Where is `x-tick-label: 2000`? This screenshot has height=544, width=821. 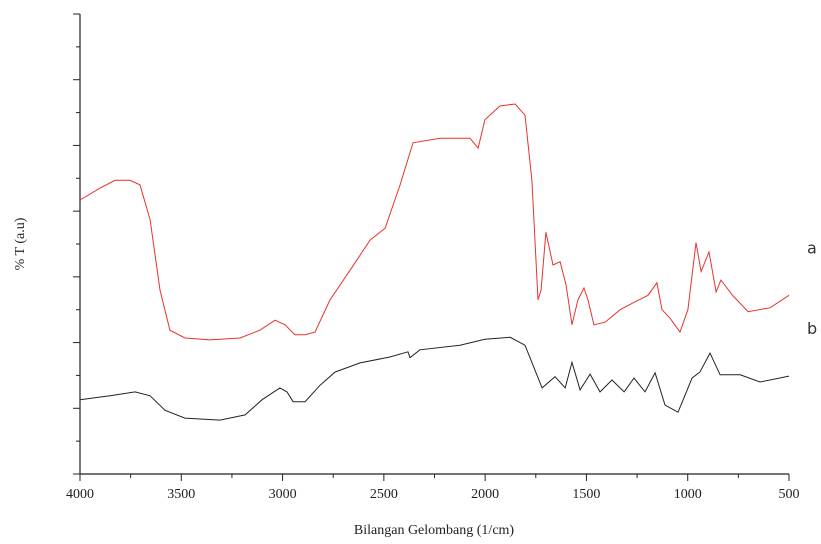 x-tick-label: 2000 is located at coordinates (485, 494).